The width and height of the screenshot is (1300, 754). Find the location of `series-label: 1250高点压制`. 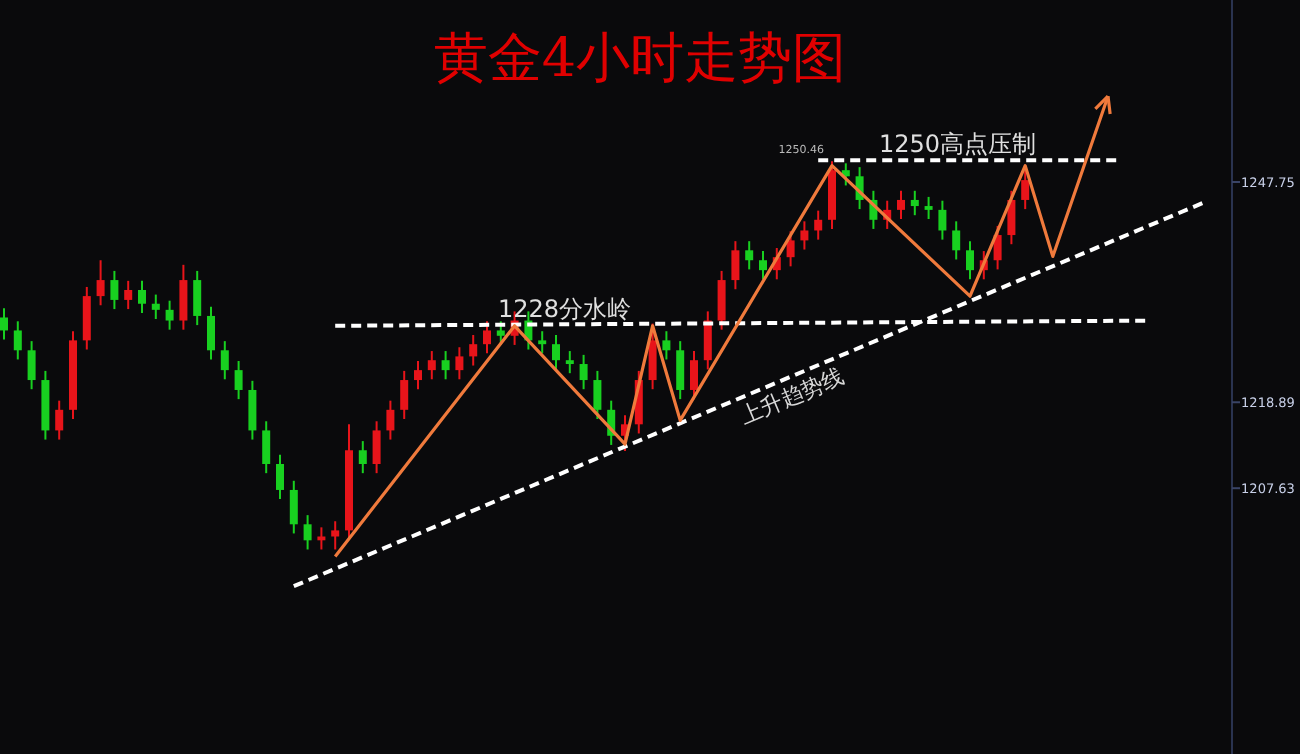

series-label: 1250高点压制 is located at coordinates (957, 144).